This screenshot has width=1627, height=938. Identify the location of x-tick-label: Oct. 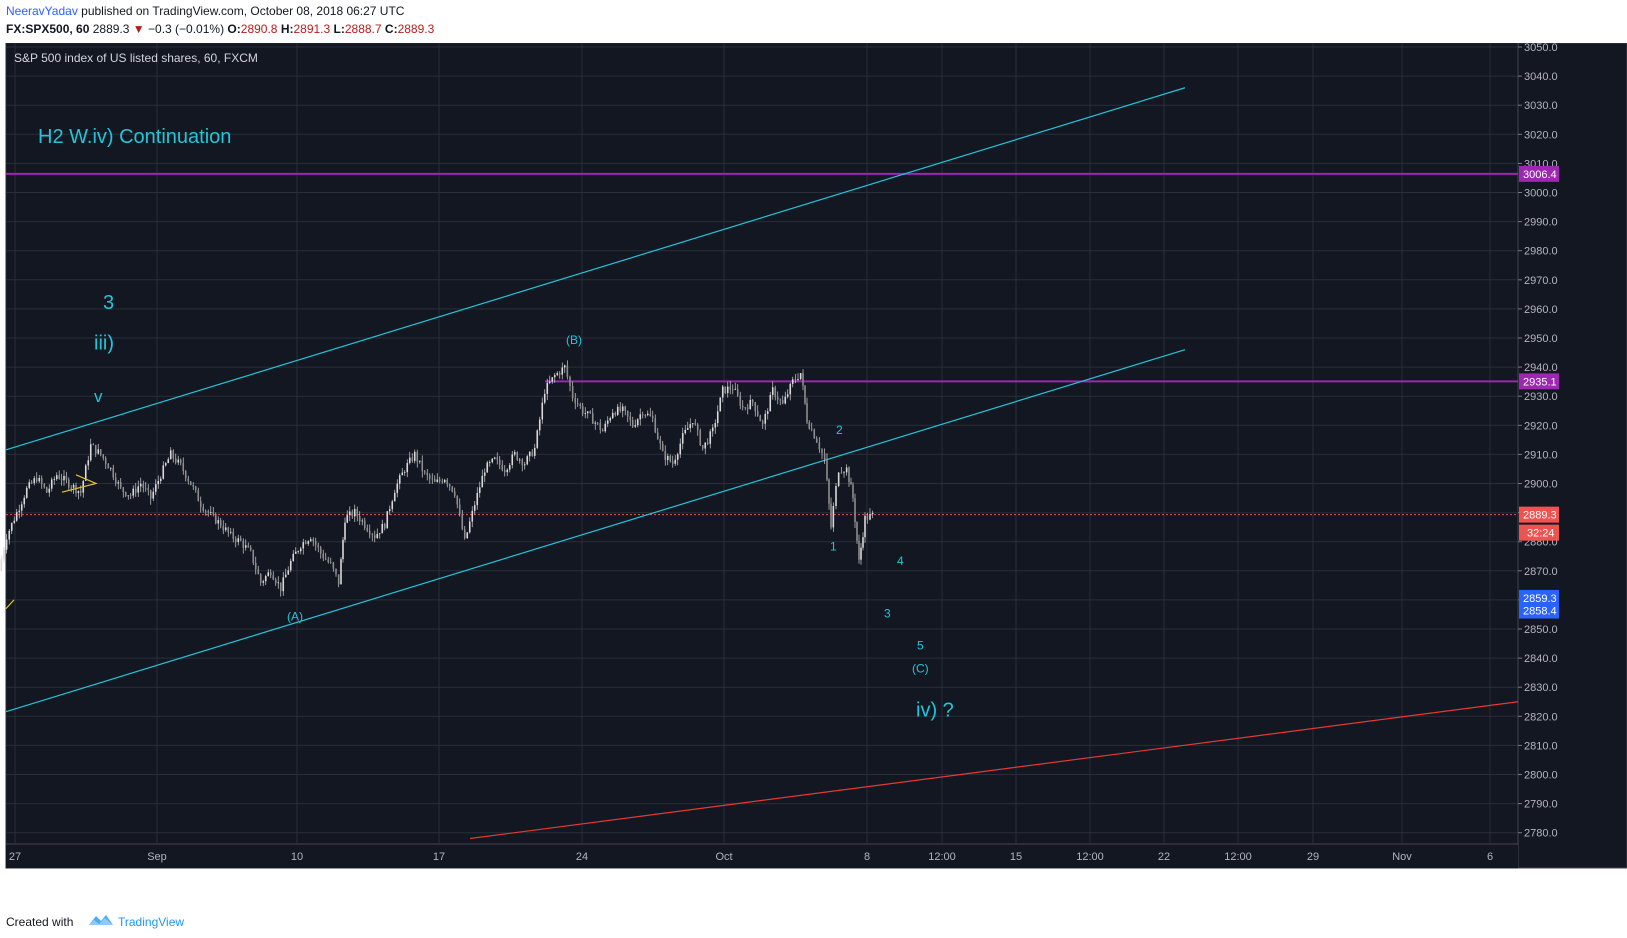
(723, 857).